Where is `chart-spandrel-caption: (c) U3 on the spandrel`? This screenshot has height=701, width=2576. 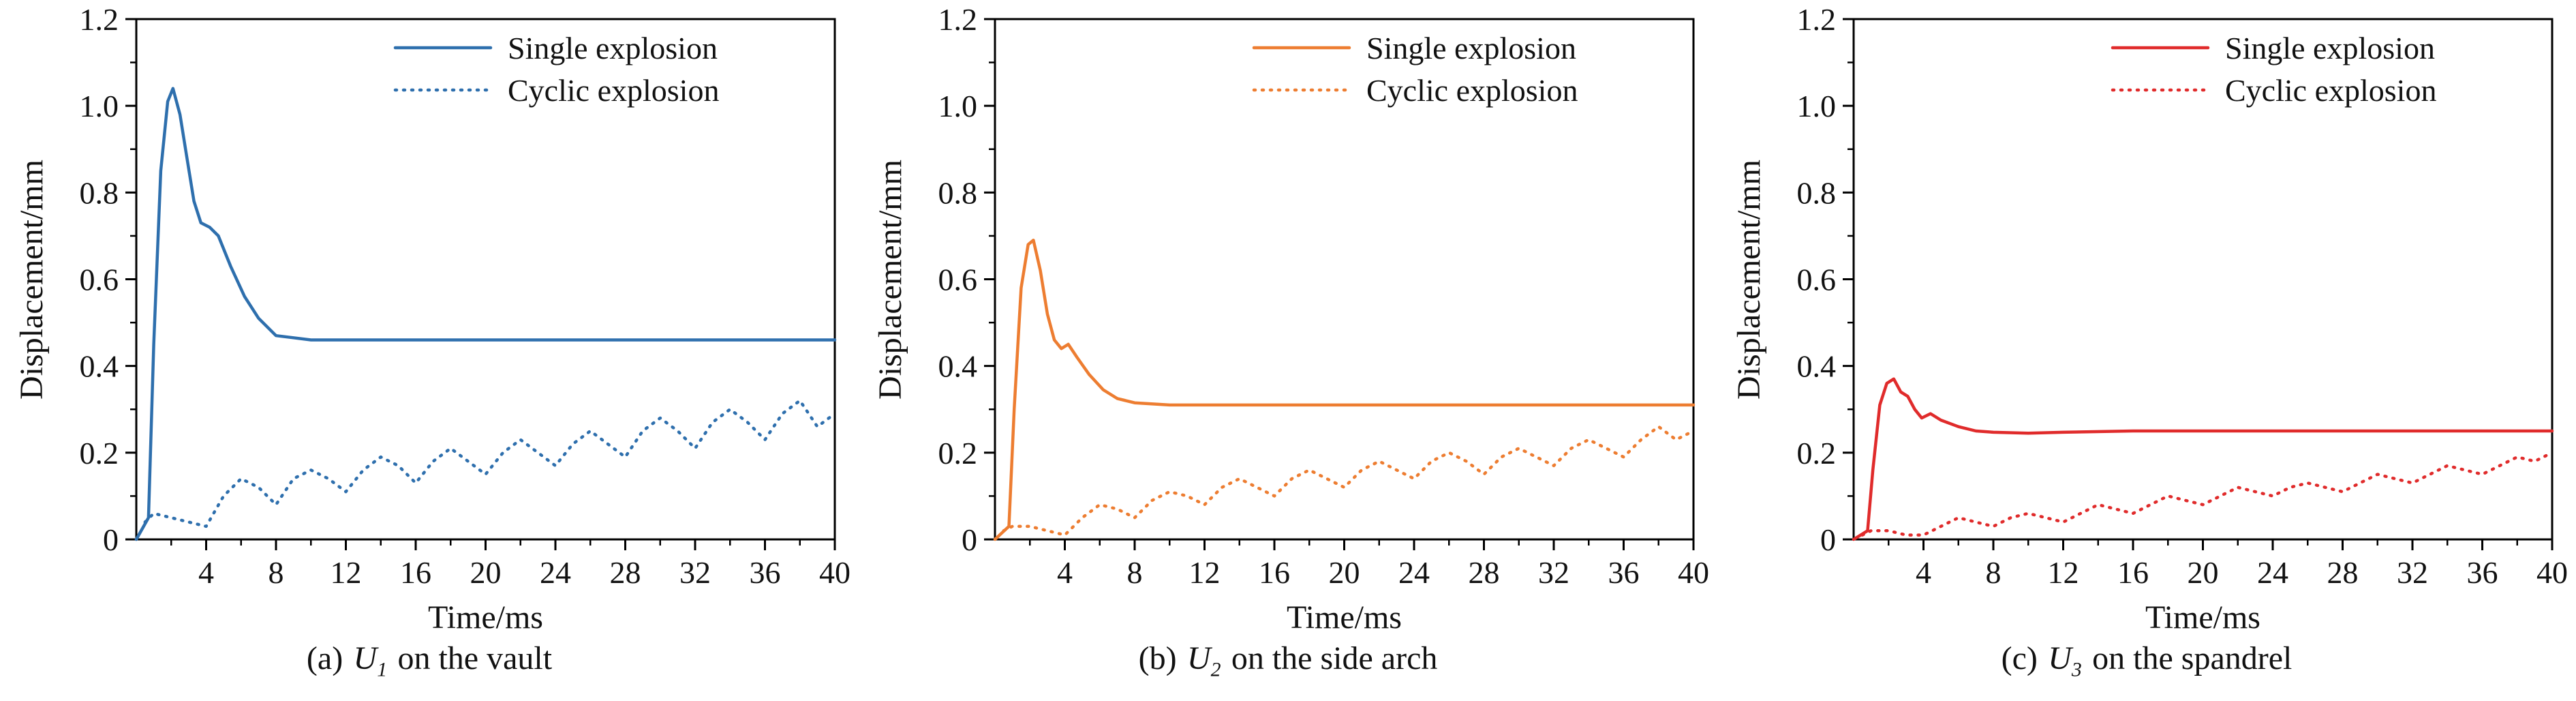
chart-spandrel-caption: (c) U3 on the spandrel is located at coordinates (2147, 661).